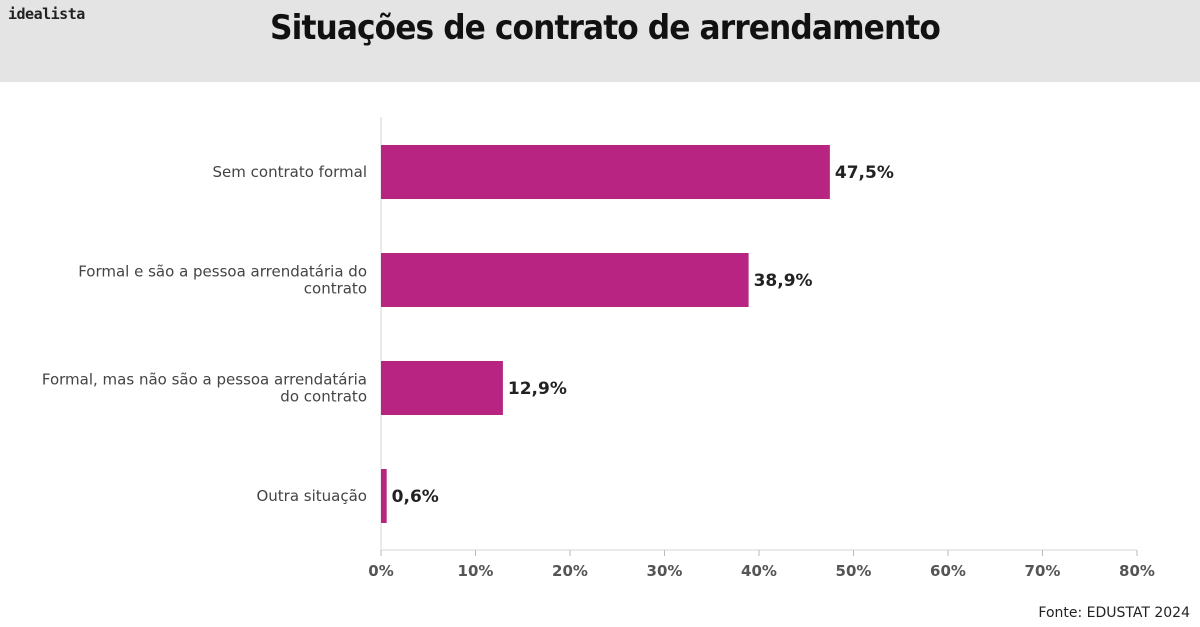 This screenshot has height=627, width=1200. What do you see at coordinates (1137, 571) in the screenshot?
I see `x-tick-label: 80%` at bounding box center [1137, 571].